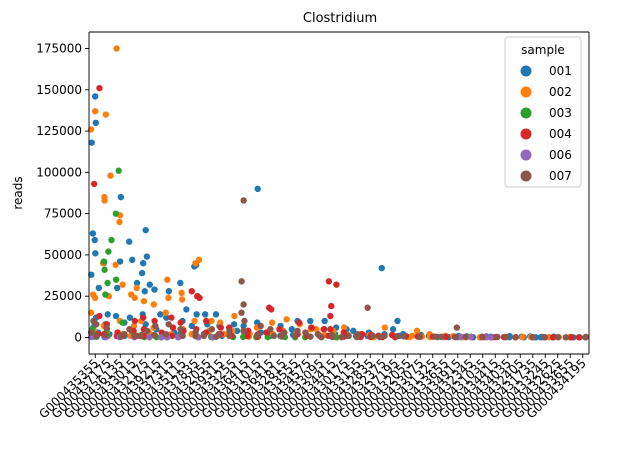 The height and width of the screenshot is (454, 628). What do you see at coordinates (560, 92) in the screenshot?
I see `legend-label-002: 002` at bounding box center [560, 92].